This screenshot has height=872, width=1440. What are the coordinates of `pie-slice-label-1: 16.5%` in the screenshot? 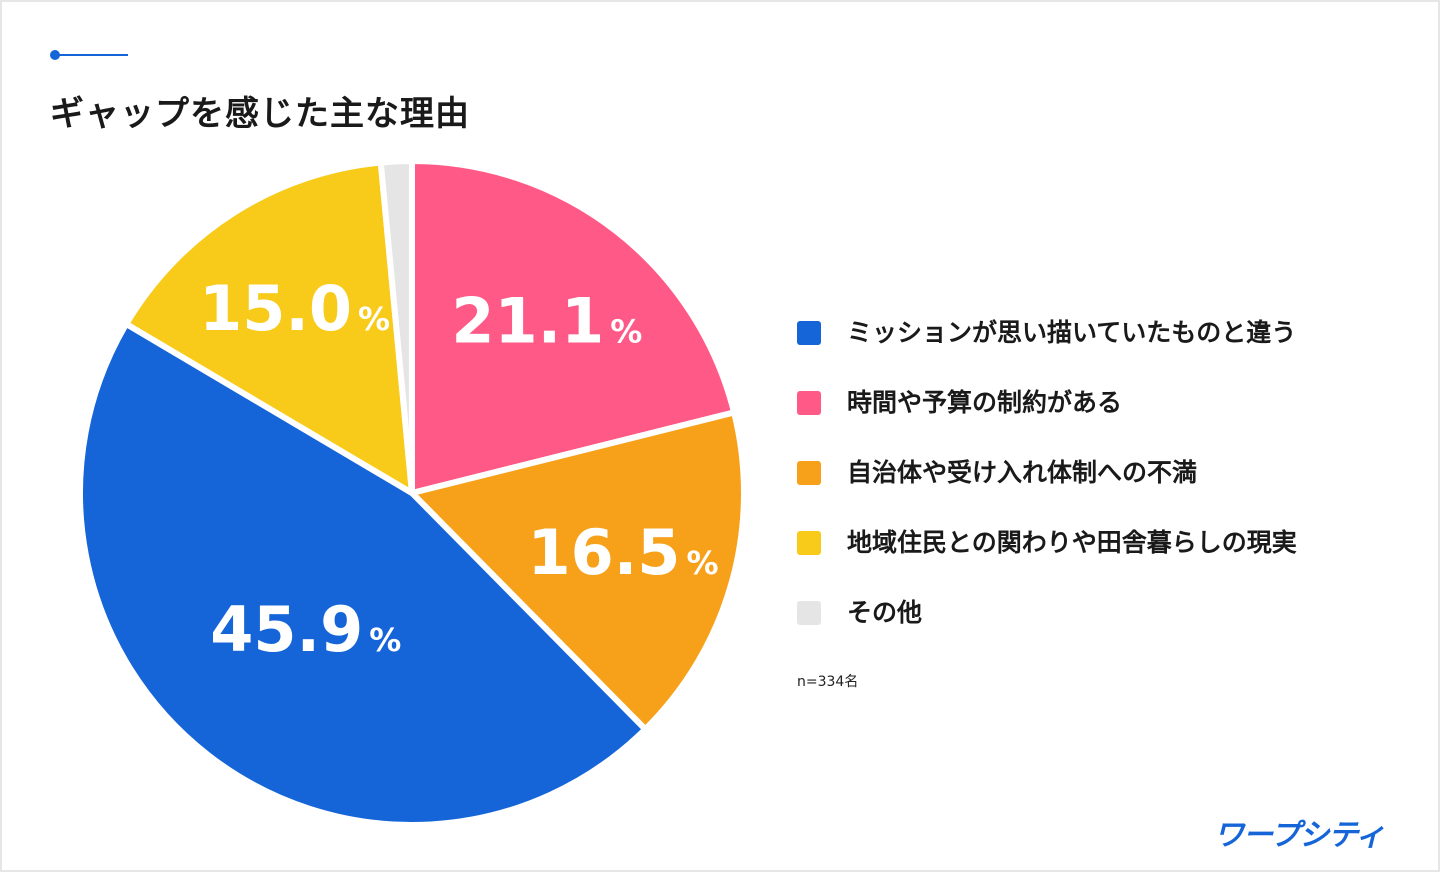 It's located at (622, 552).